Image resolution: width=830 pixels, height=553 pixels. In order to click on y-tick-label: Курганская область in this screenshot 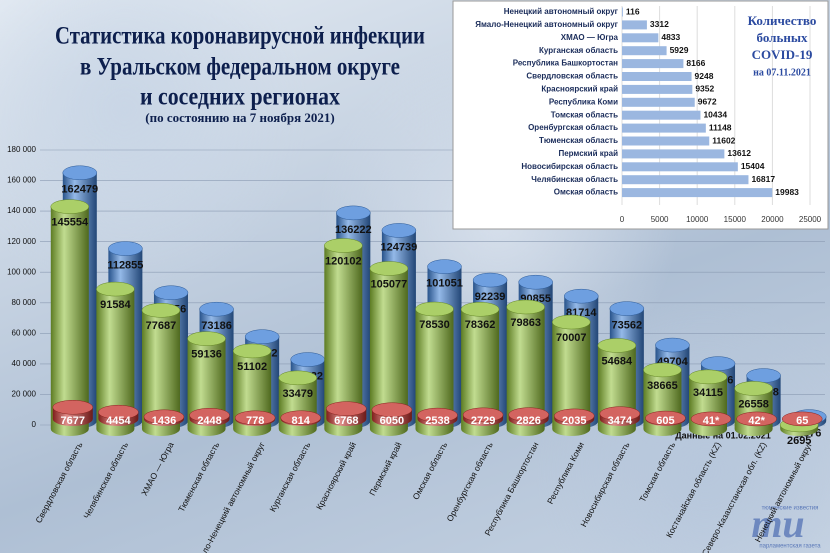, I will do `click(578, 50)`.